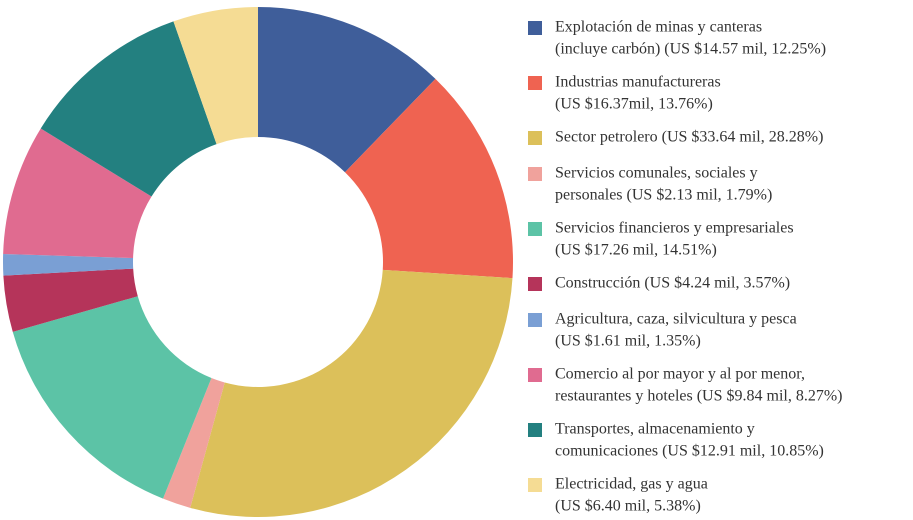 The width and height of the screenshot is (913, 520). Describe the element at coordinates (672, 283) in the screenshot. I see `legend-label: Construcción (US $4.24 mil, 3.57%)` at that location.